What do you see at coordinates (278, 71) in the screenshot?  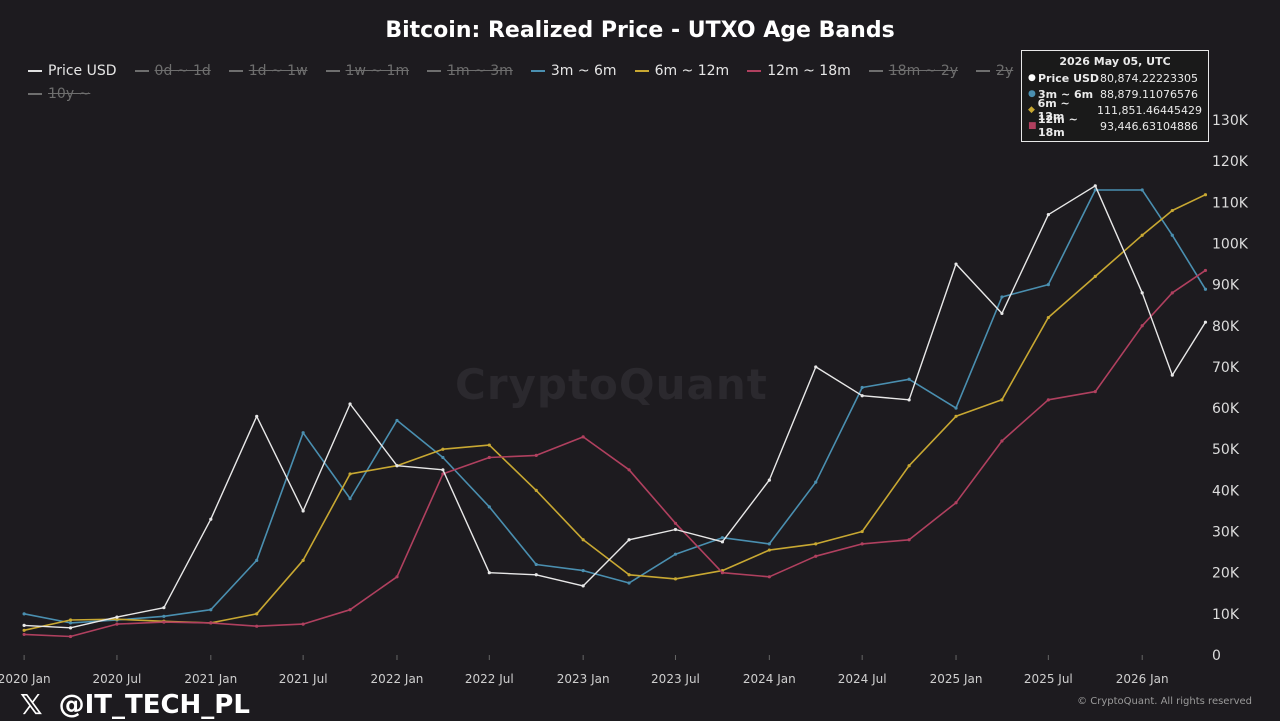 I see `legend-label: 1d ~ 1w` at bounding box center [278, 71].